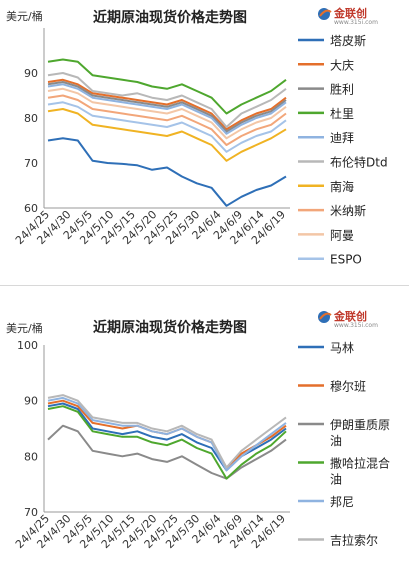  Describe the element at coordinates (27, 345) in the screenshot. I see `y-tick-label: 100` at that location.